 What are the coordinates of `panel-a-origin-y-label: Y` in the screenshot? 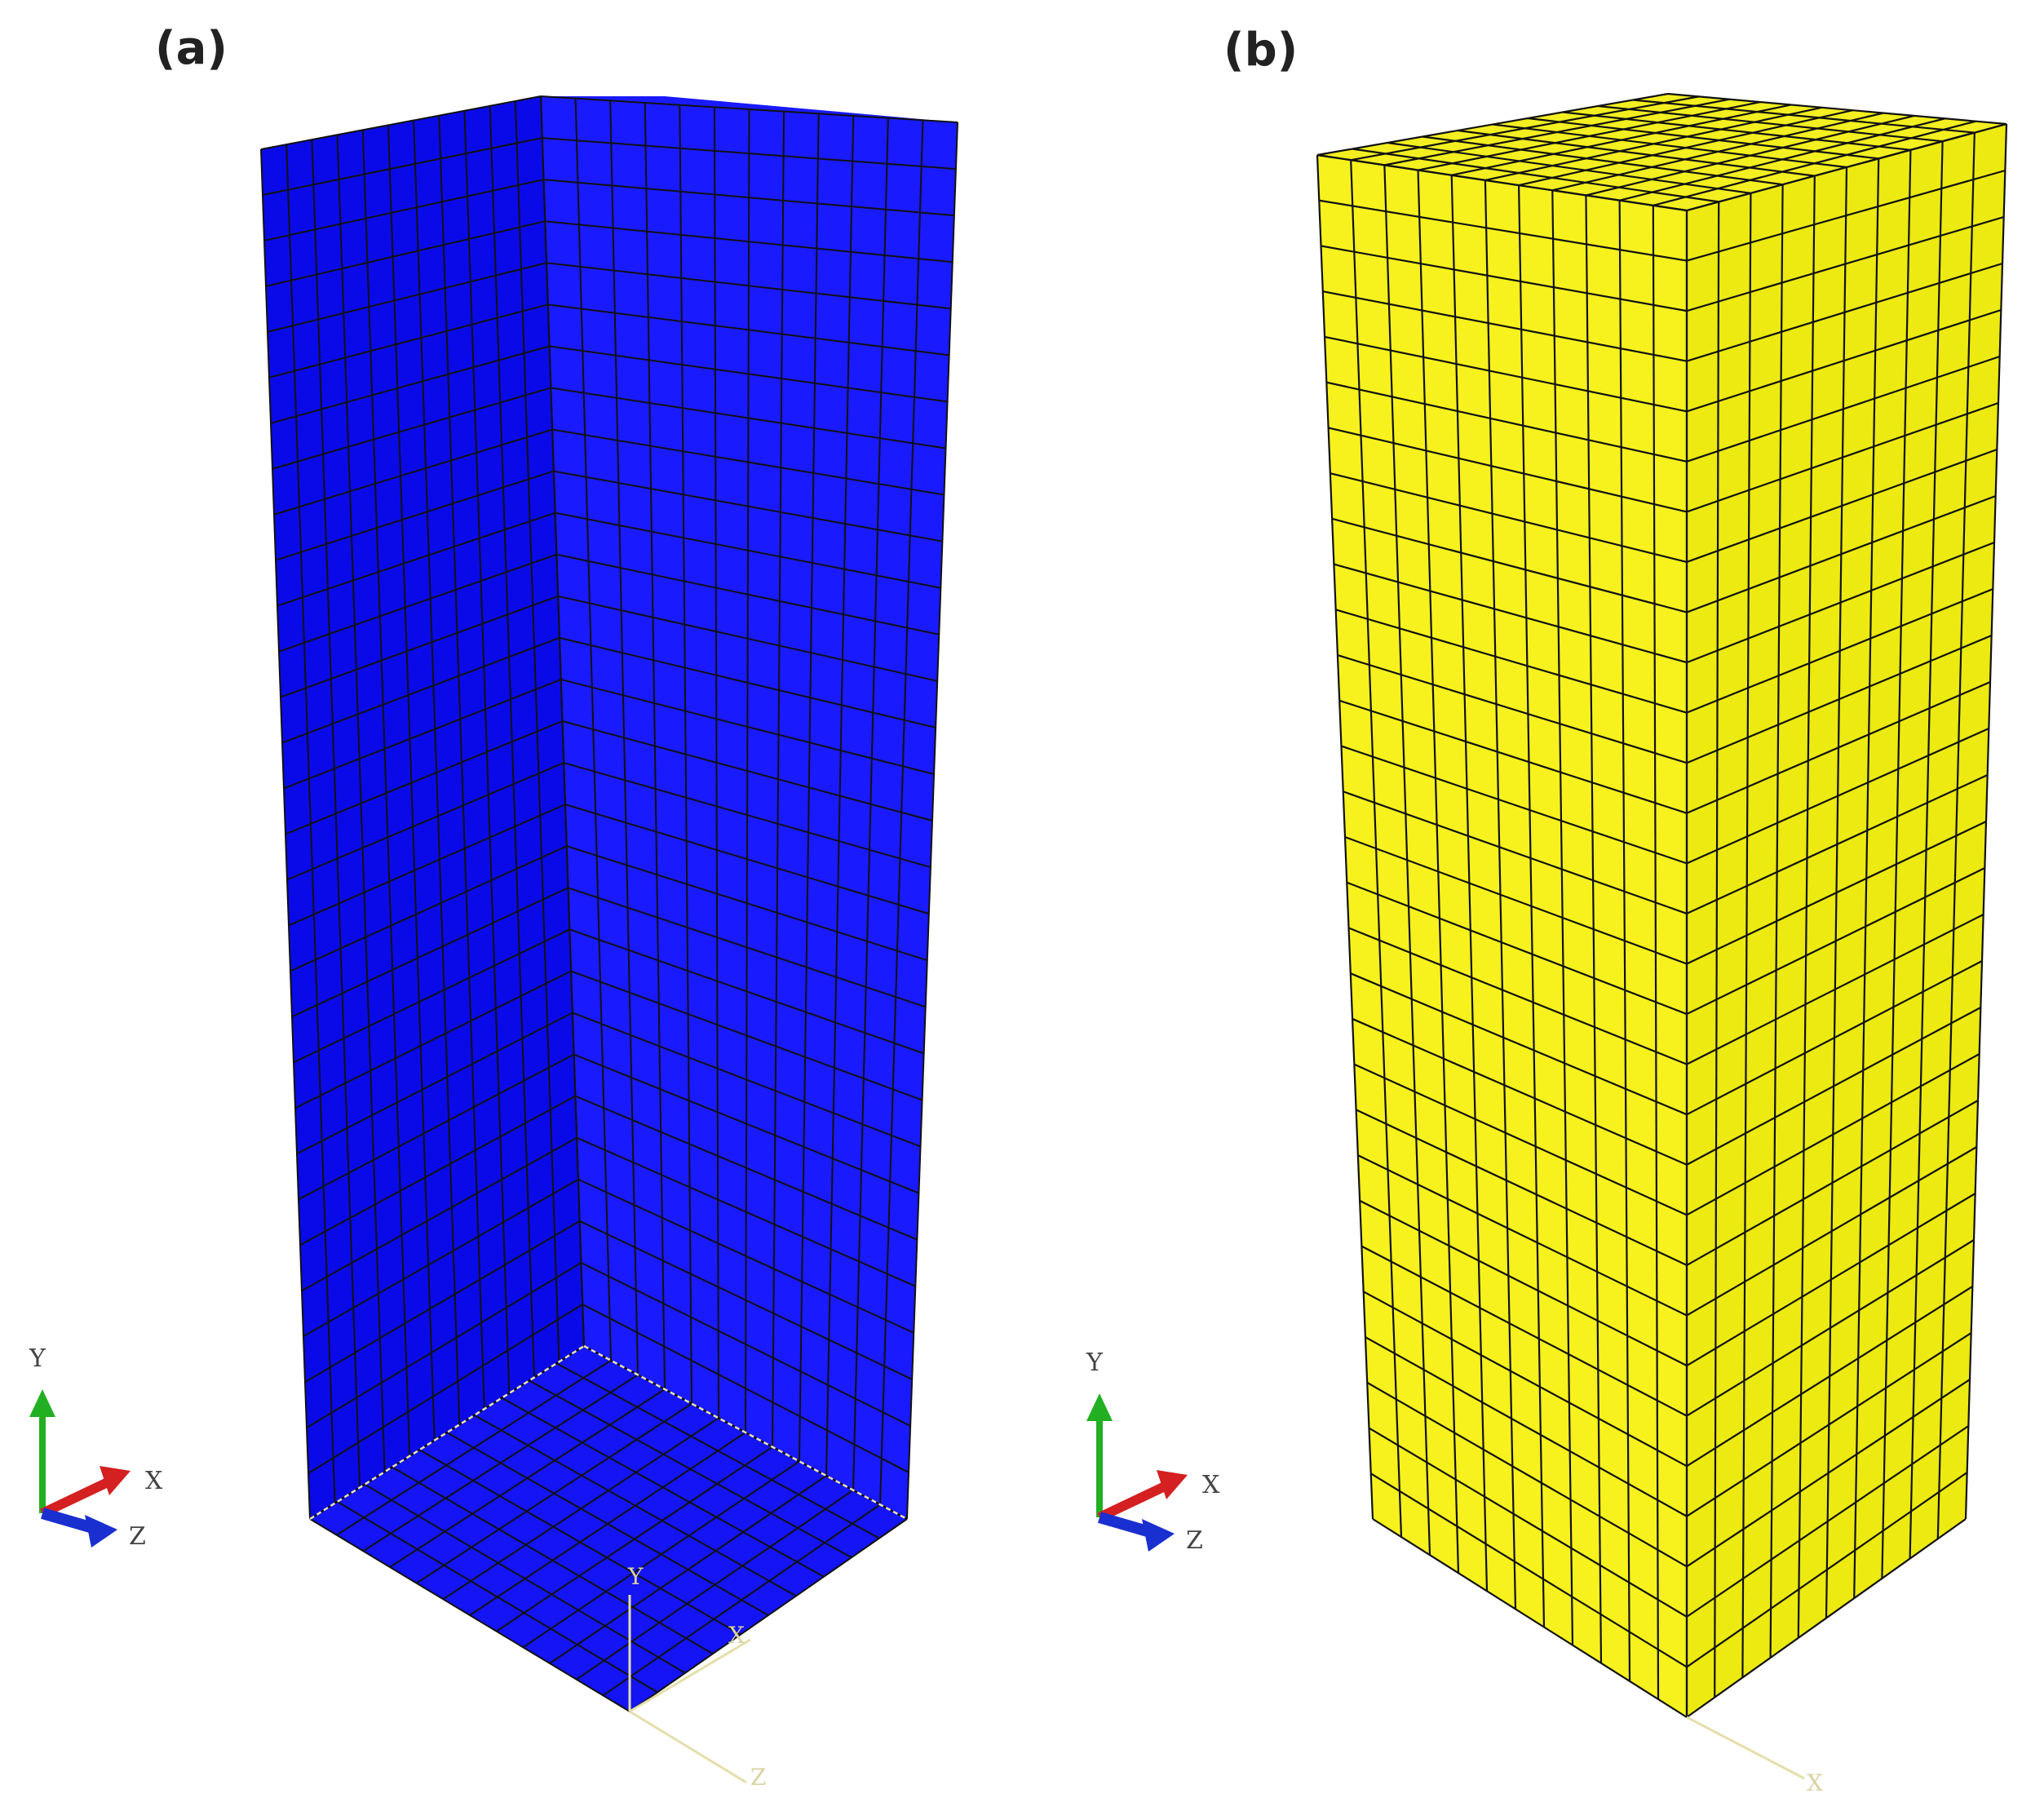 It's located at (635, 1577).